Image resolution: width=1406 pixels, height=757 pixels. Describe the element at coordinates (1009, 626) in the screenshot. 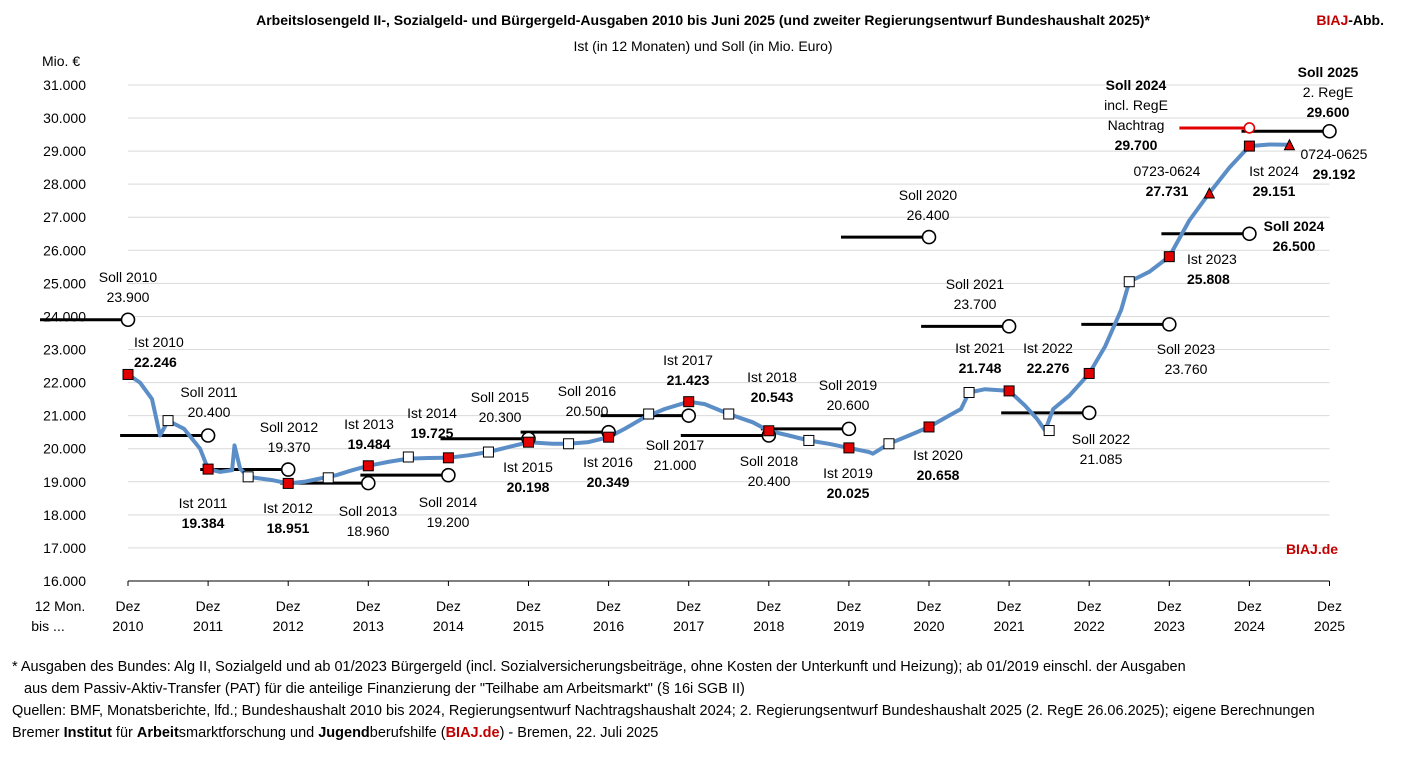

I see `x-tick-label: 2021` at that location.